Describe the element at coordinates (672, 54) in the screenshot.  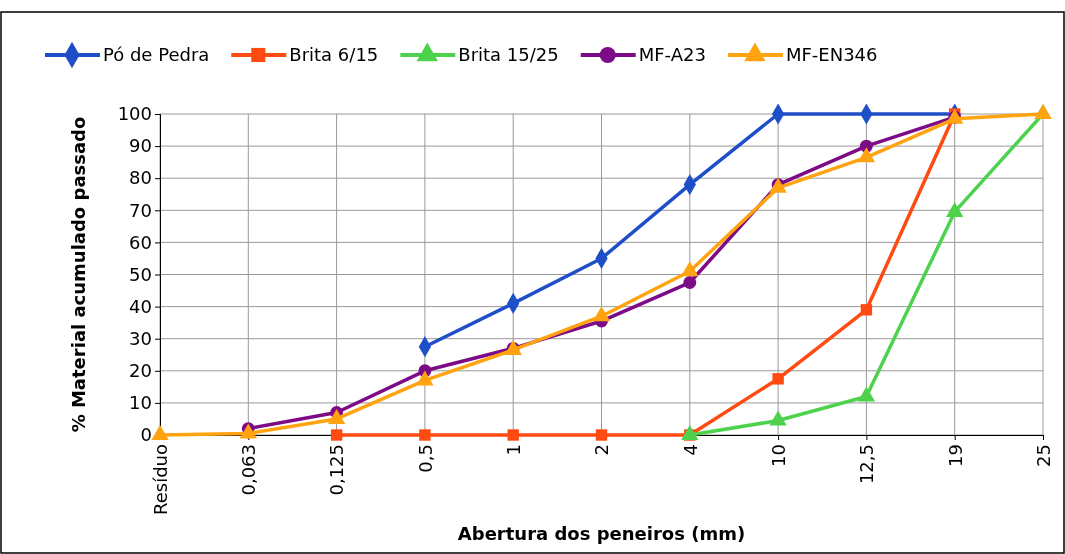
I see `legend-label: MF-A23` at that location.